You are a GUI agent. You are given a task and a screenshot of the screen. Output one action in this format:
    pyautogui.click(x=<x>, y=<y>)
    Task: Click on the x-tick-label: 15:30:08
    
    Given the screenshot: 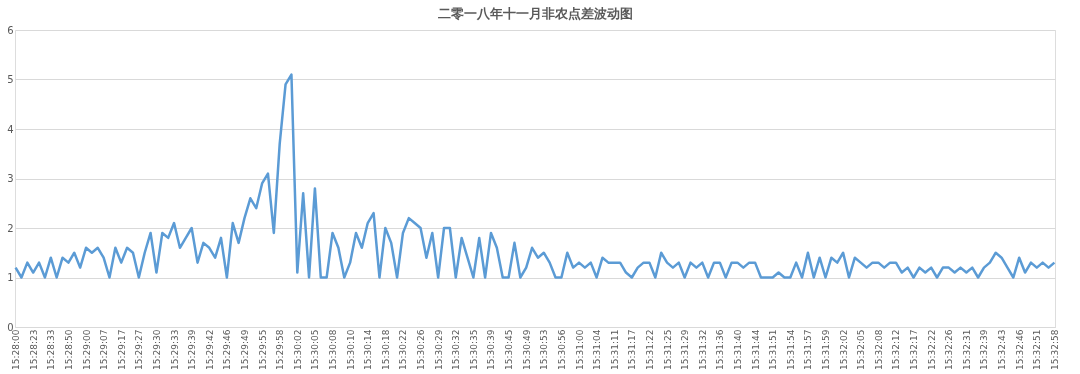 What is the action you would take?
    pyautogui.click(x=333, y=349)
    